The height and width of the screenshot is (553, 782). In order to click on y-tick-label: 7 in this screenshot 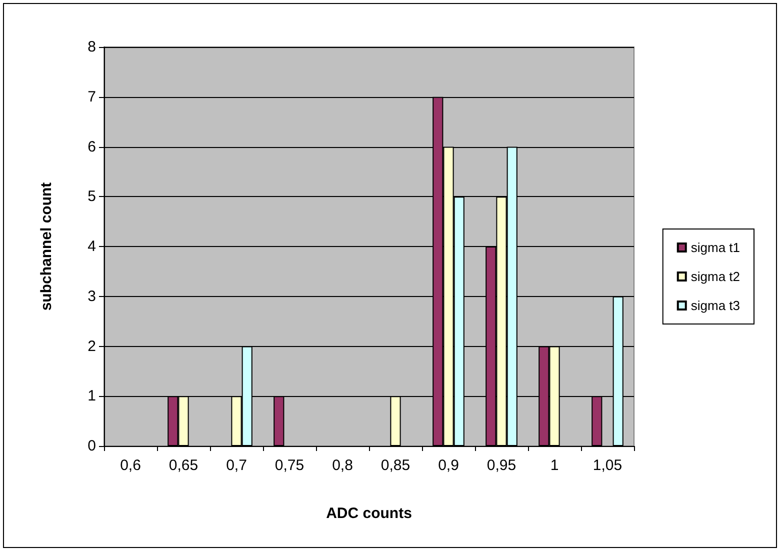, I will do `click(92, 97)`.